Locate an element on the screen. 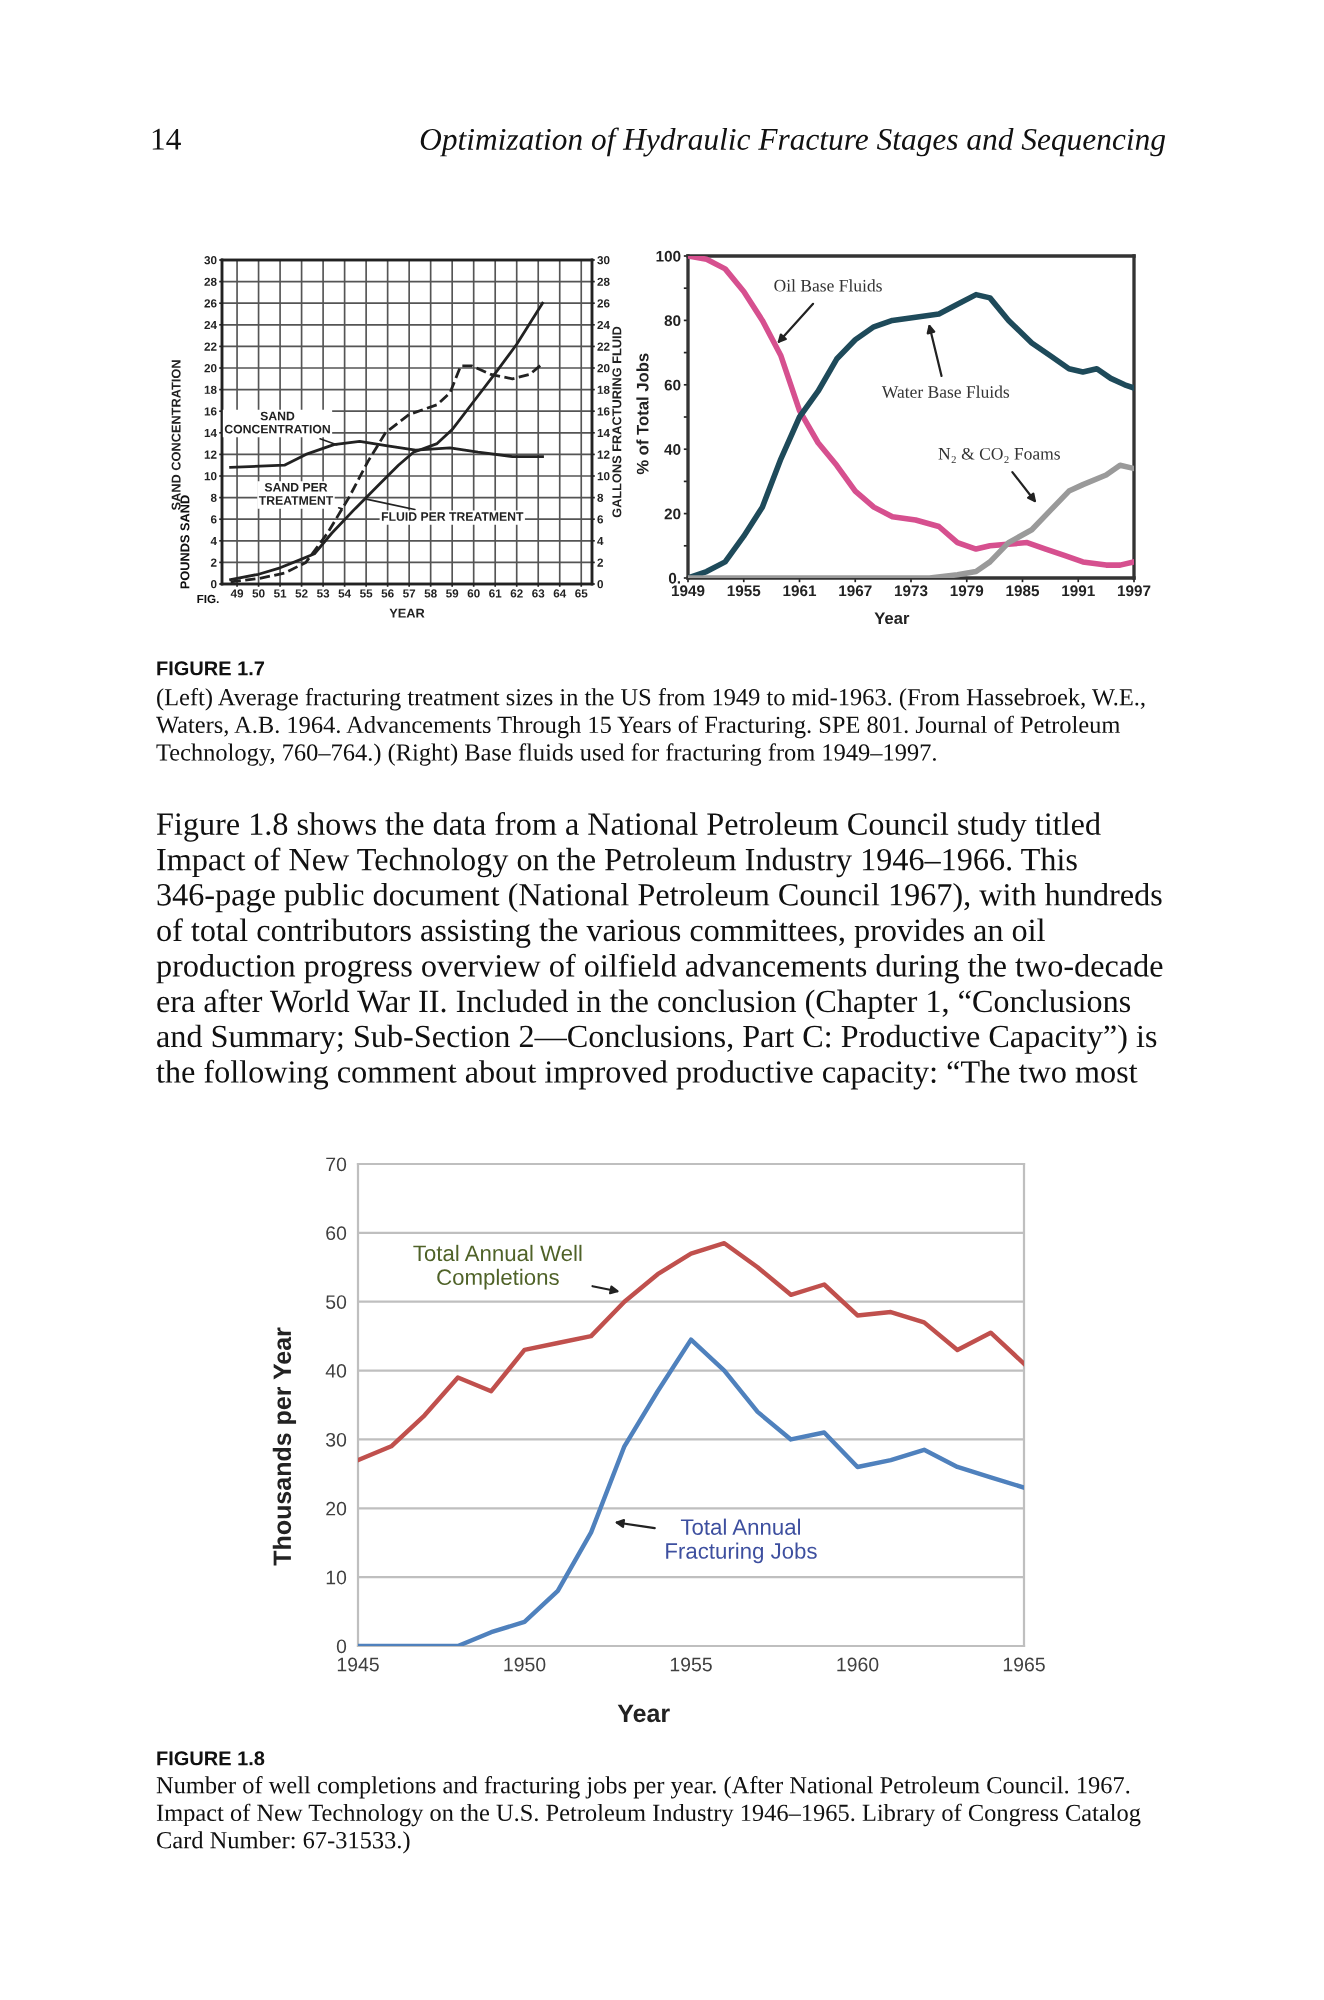 This screenshot has height=2000, width=1324. line-series is located at coordinates (691, 1351).